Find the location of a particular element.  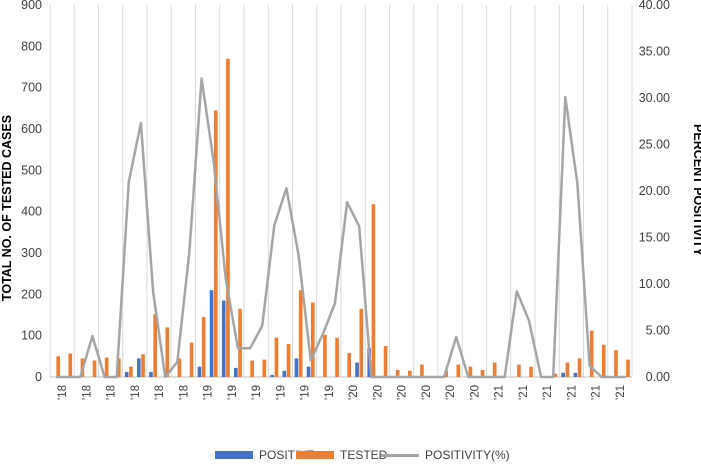

x-tick-label: JAN'21 is located at coordinates (500, 392).